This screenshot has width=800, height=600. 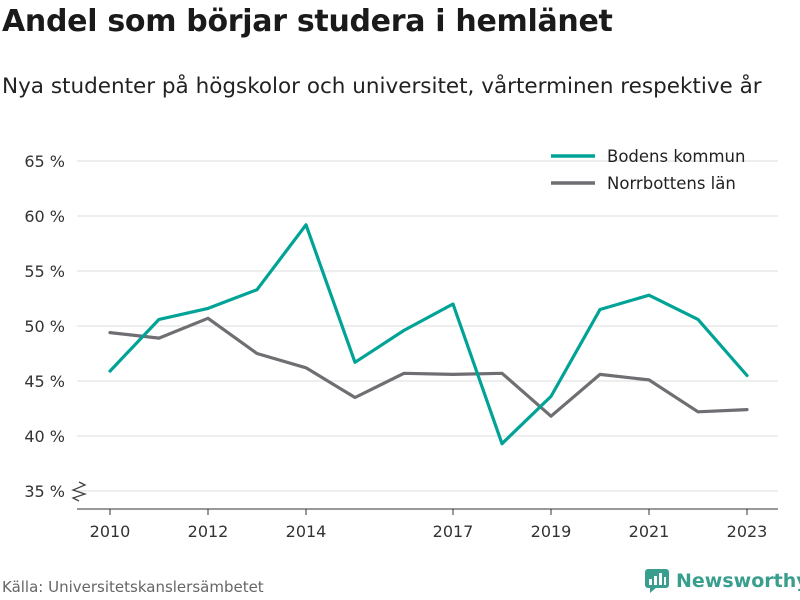 What do you see at coordinates (44, 326) in the screenshot?
I see `y-tick-label: 50 %` at bounding box center [44, 326].